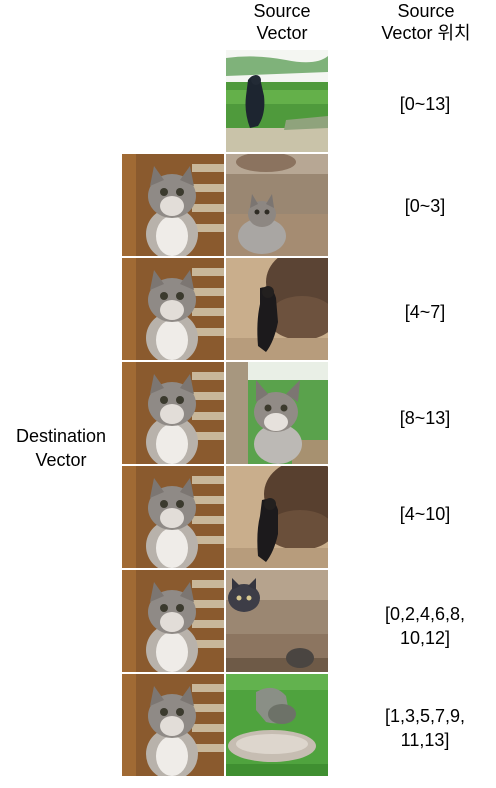 This screenshot has width=496, height=788. What do you see at coordinates (282, 22) in the screenshot?
I see `source-vector-header: Source Vector` at bounding box center [282, 22].